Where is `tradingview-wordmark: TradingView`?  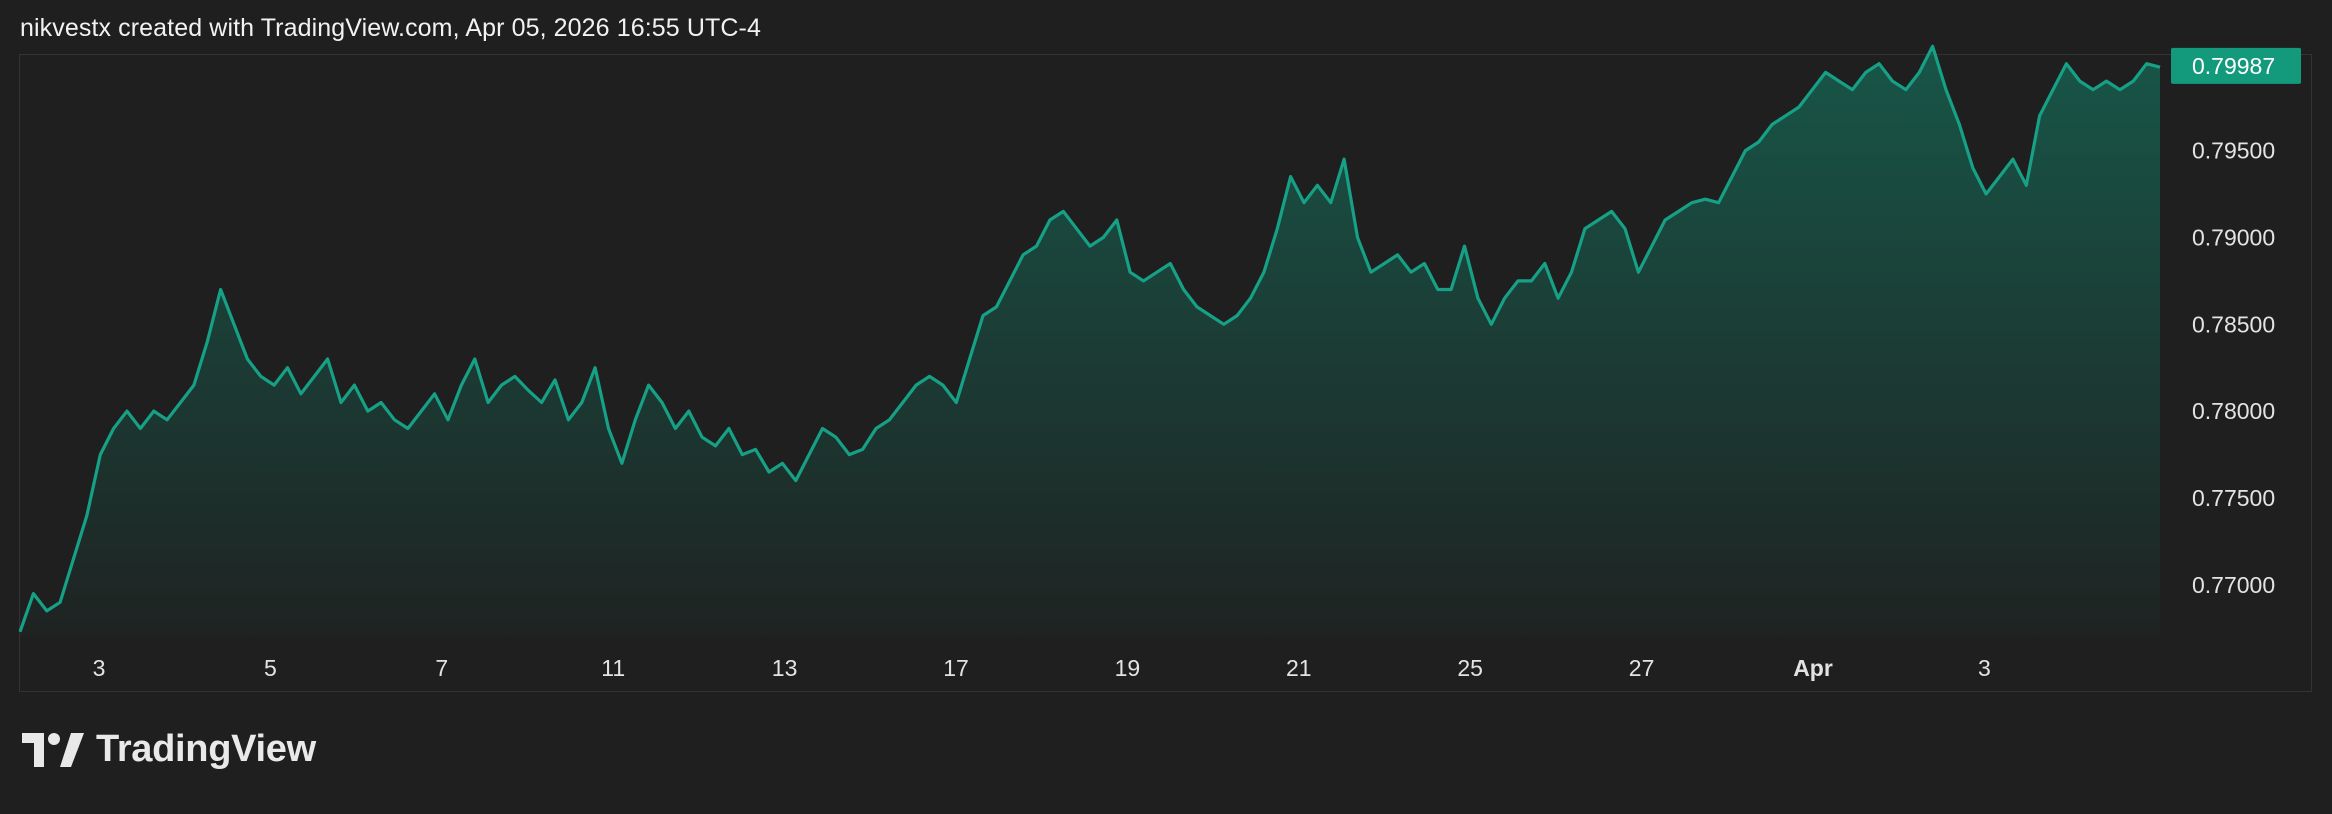 tradingview-wordmark: TradingView is located at coordinates (206, 749).